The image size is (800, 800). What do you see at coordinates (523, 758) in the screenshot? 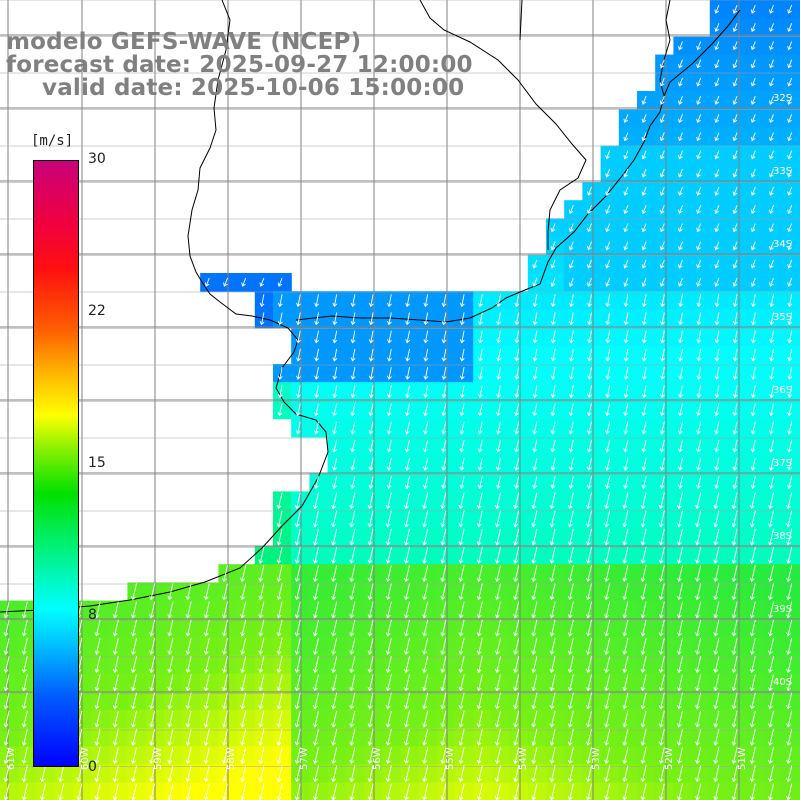
I see `longitude-label: 54W` at bounding box center [523, 758].